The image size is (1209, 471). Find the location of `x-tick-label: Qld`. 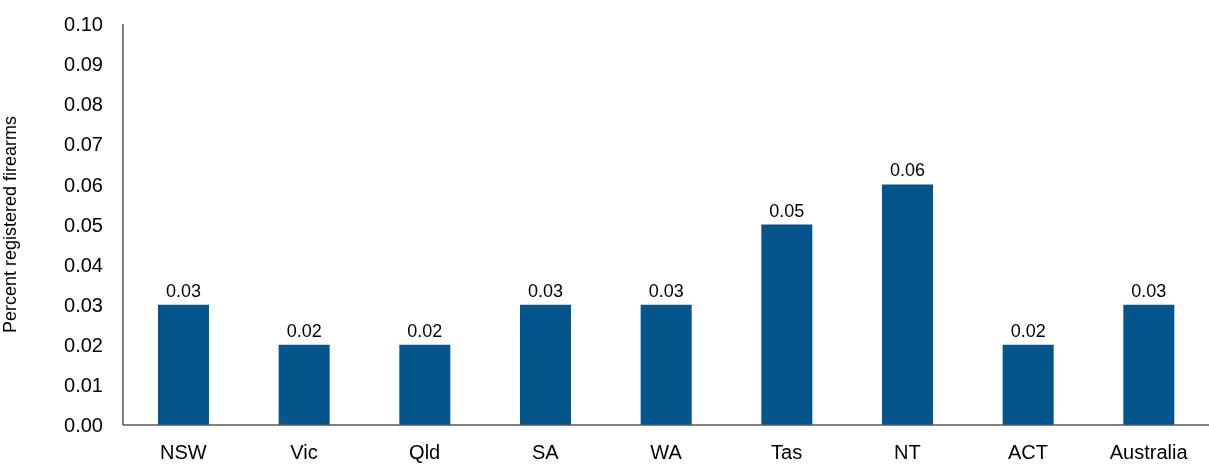

x-tick-label: Qld is located at coordinates (425, 452).